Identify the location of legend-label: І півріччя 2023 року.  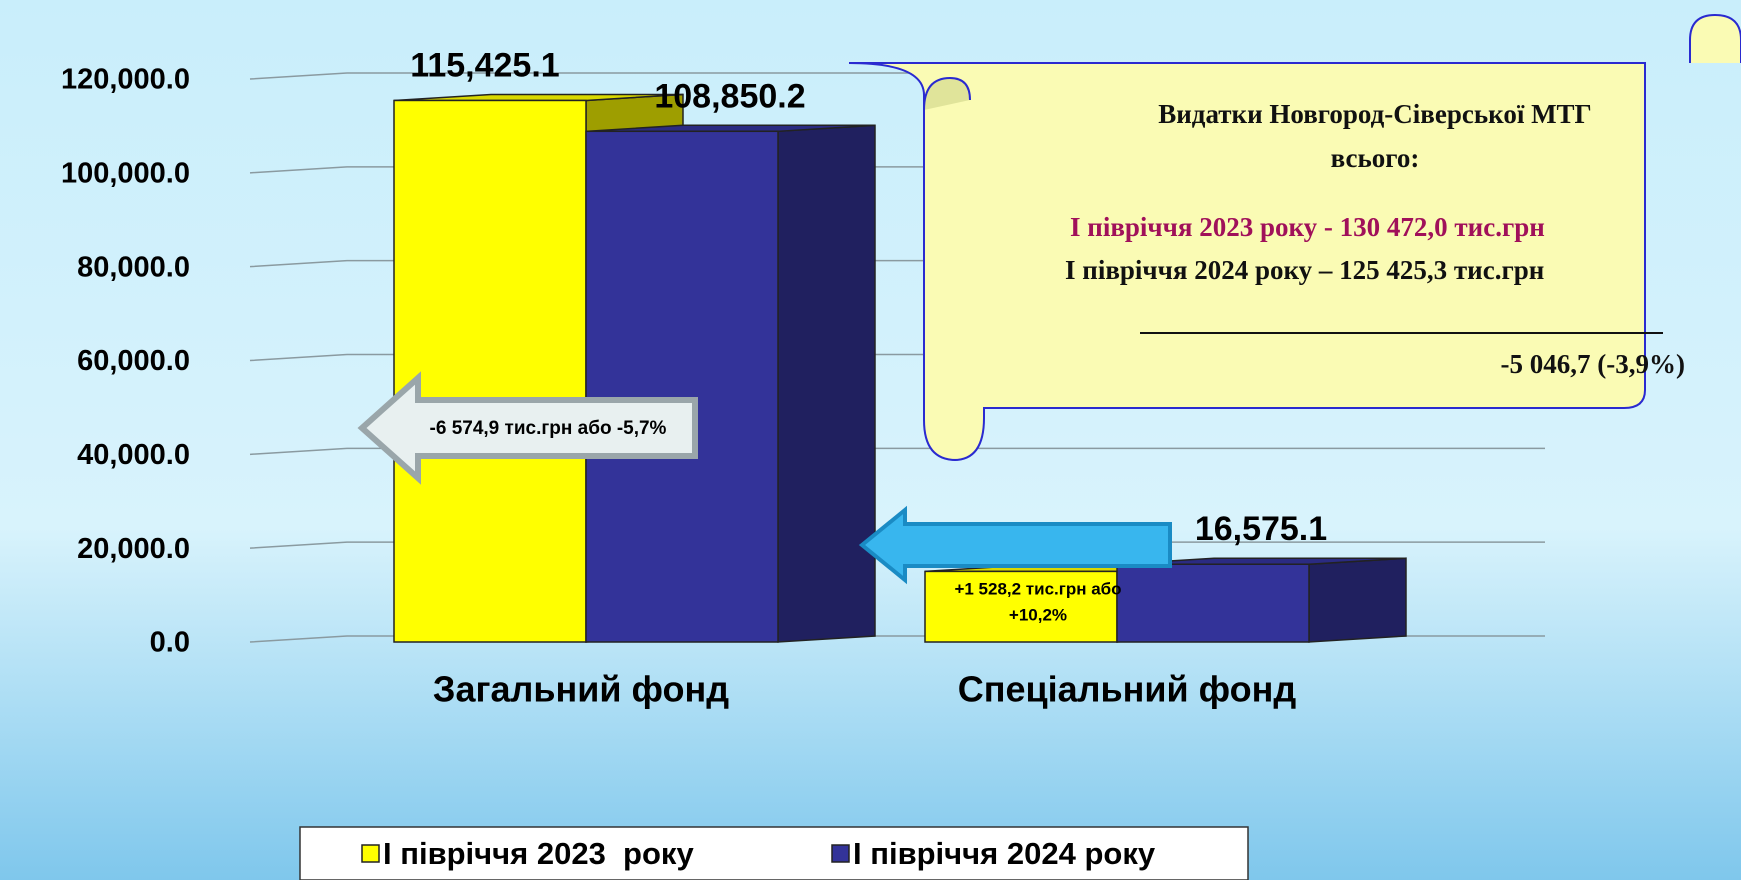
(538, 853).